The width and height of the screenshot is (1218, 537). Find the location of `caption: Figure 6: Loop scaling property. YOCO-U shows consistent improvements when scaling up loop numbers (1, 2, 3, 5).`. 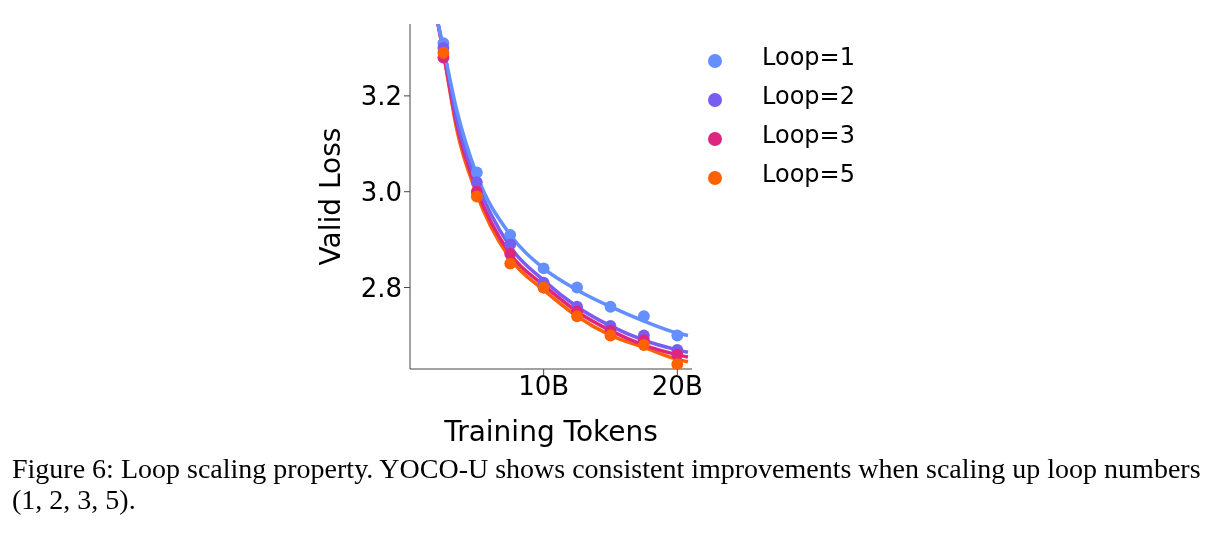

caption: Figure 6: Loop scaling property. YOCO-U shows consistent improvements when scaling up loop numbers (1, 2, 3, 5). is located at coordinates (607, 484).